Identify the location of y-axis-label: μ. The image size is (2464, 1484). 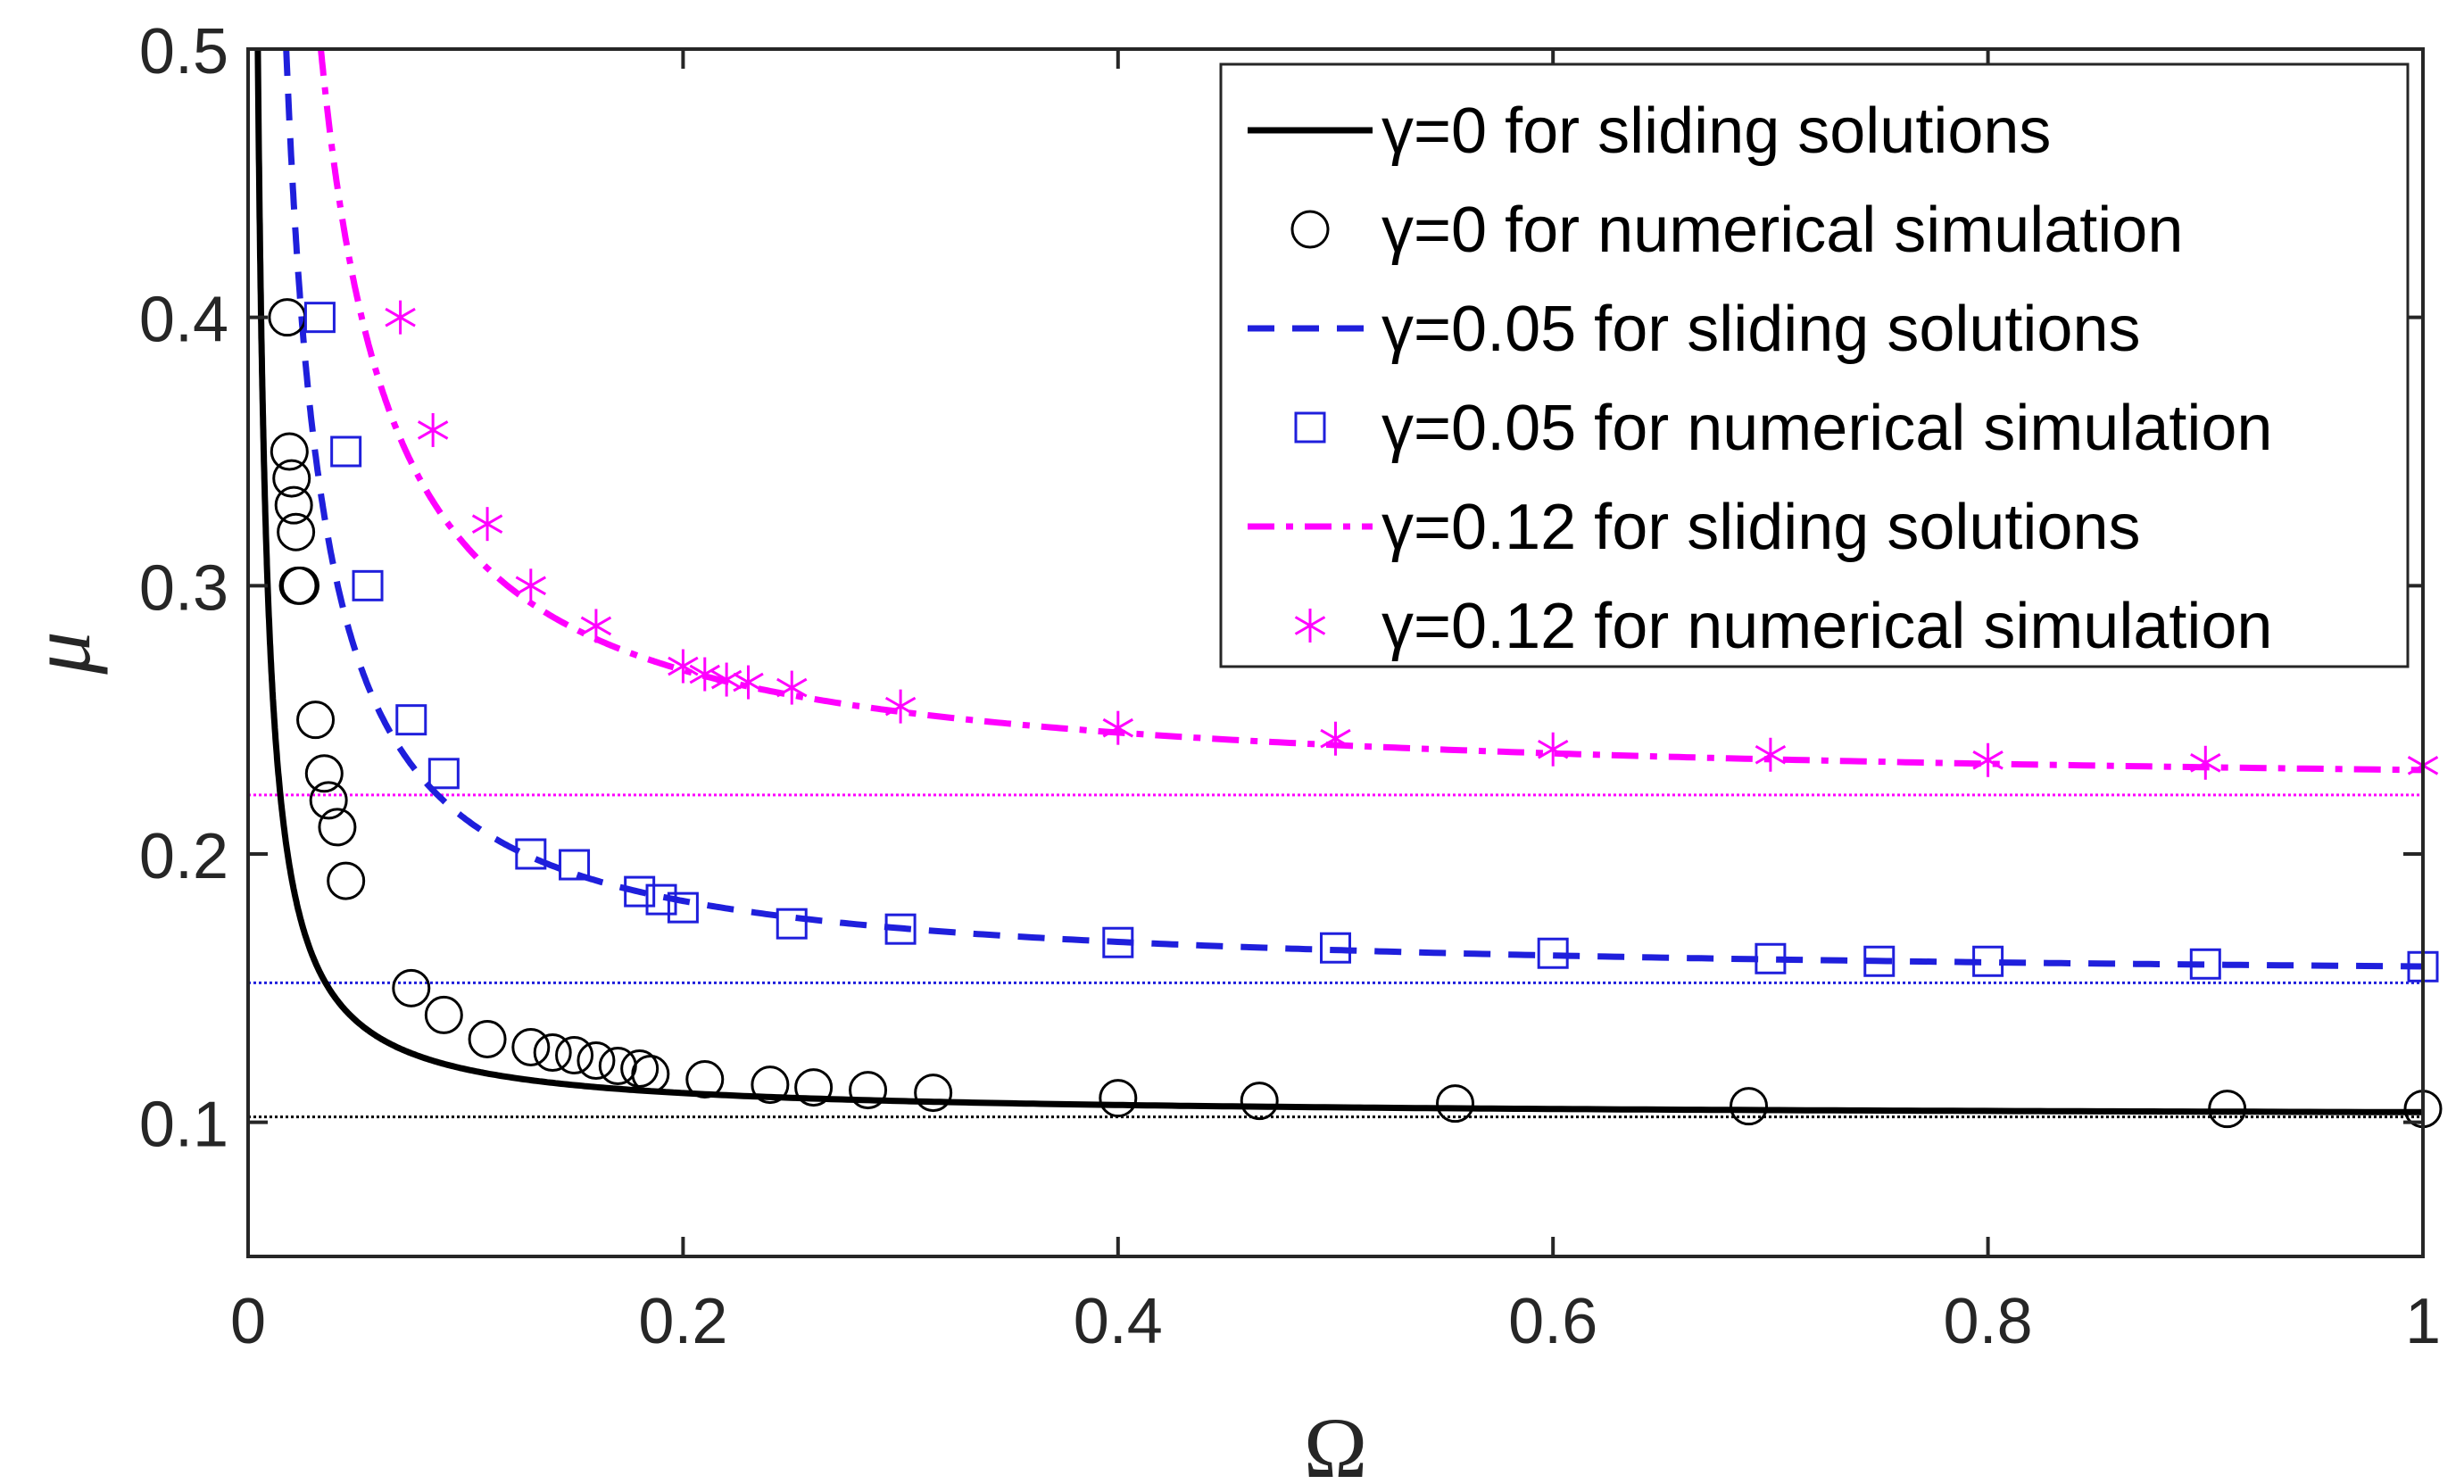
(60, 653).